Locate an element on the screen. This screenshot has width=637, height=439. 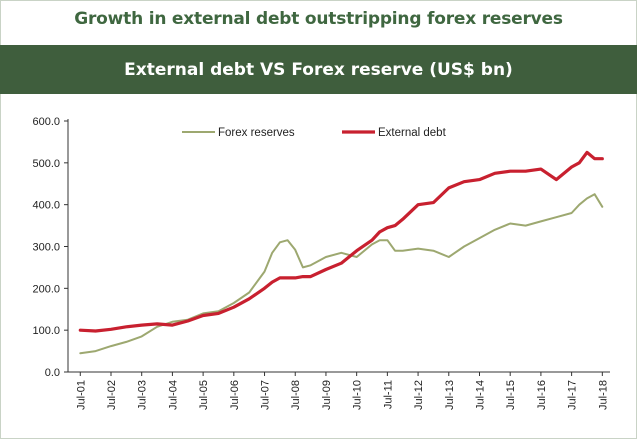
title-band is located at coordinates (318, 69).